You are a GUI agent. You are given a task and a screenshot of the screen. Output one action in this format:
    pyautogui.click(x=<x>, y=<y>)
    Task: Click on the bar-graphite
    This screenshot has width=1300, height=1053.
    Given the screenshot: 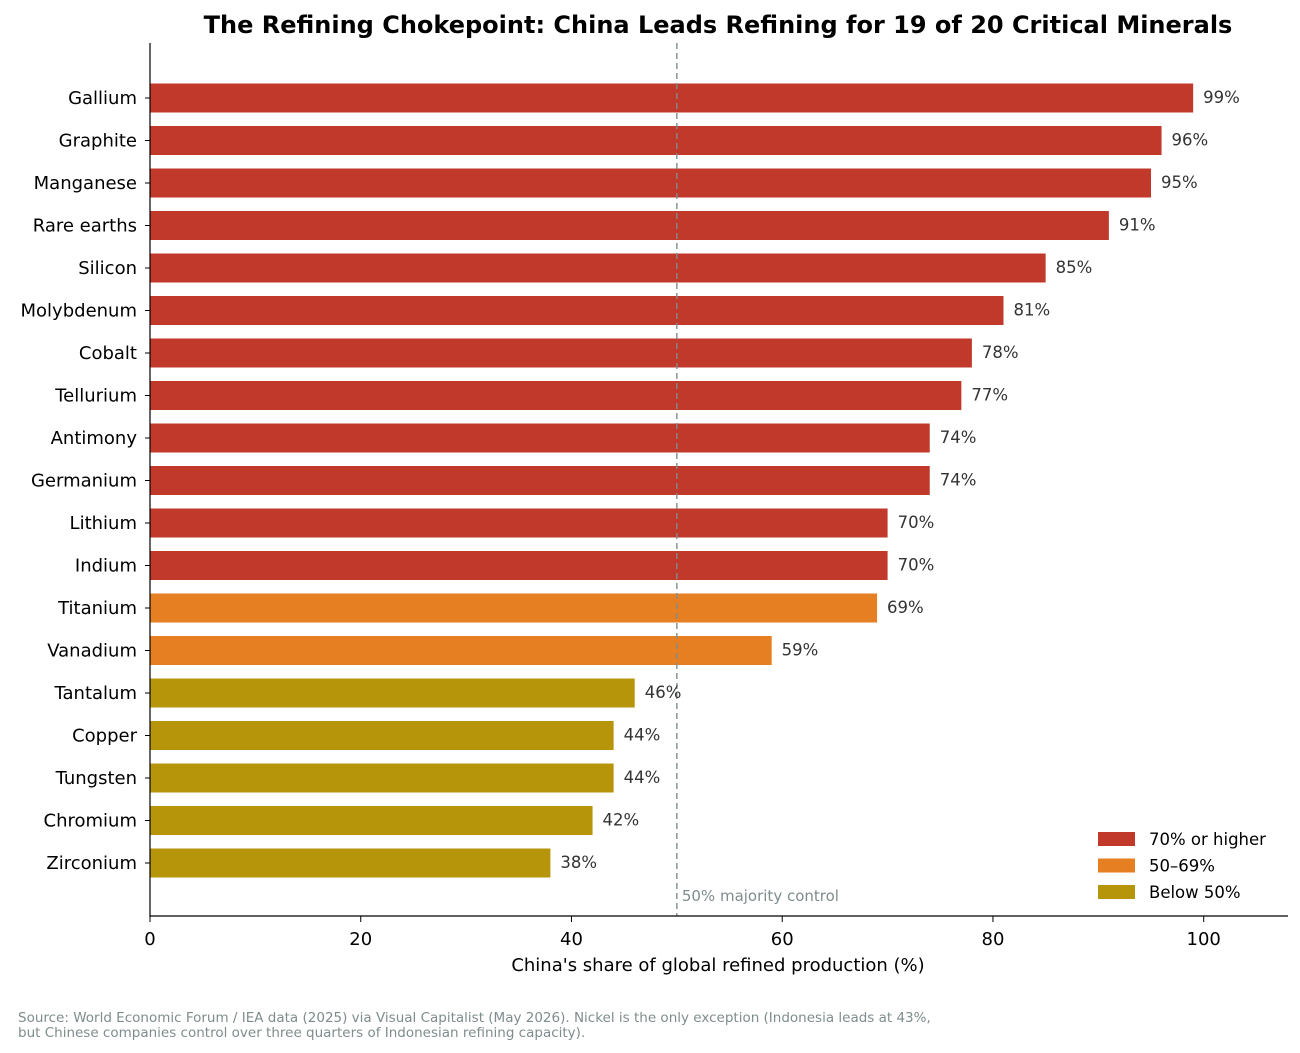 What is the action you would take?
    pyautogui.click(x=656, y=140)
    